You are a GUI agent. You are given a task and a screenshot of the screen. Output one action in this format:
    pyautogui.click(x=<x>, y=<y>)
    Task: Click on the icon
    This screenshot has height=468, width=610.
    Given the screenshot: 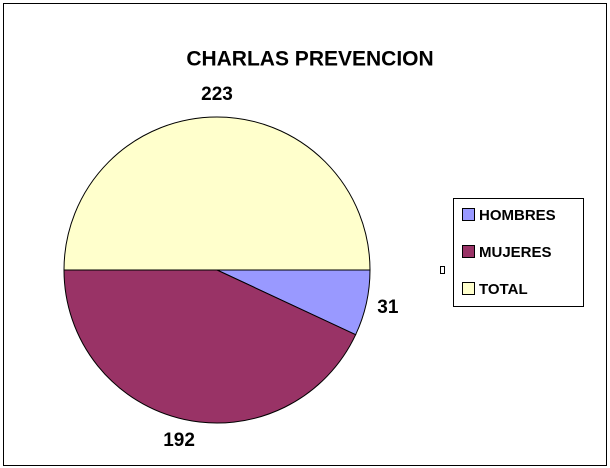 What is the action you would take?
    pyautogui.click(x=442, y=270)
    